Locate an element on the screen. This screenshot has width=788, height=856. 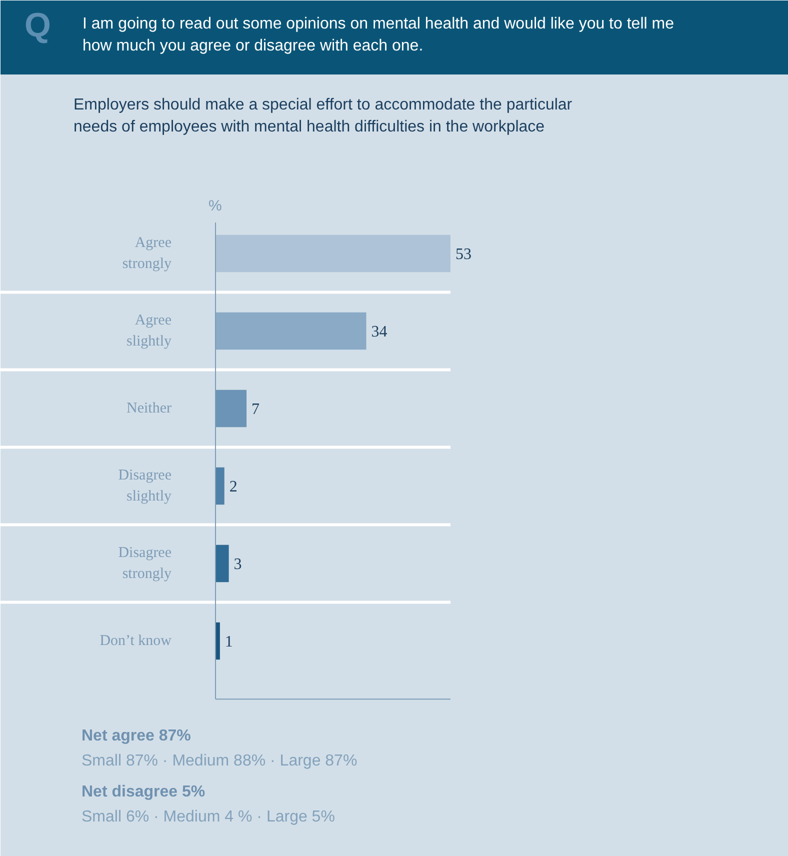
chart-subtitle: Employers should make a special effort to accommodate the particular needs of employees with mental health difficulties in the workplace is located at coordinates (323, 116).